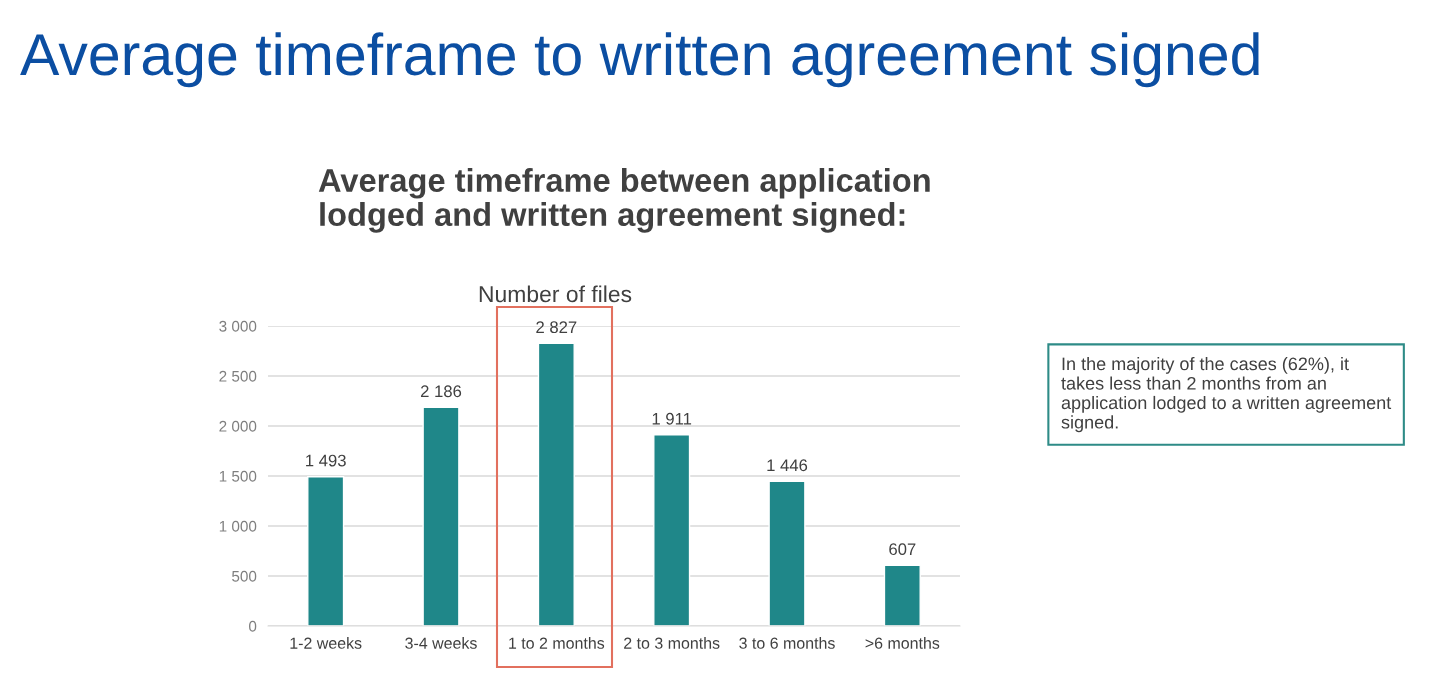 The width and height of the screenshot is (1448, 694). What do you see at coordinates (238, 376) in the screenshot?
I see `y-tick-label: 2 500` at bounding box center [238, 376].